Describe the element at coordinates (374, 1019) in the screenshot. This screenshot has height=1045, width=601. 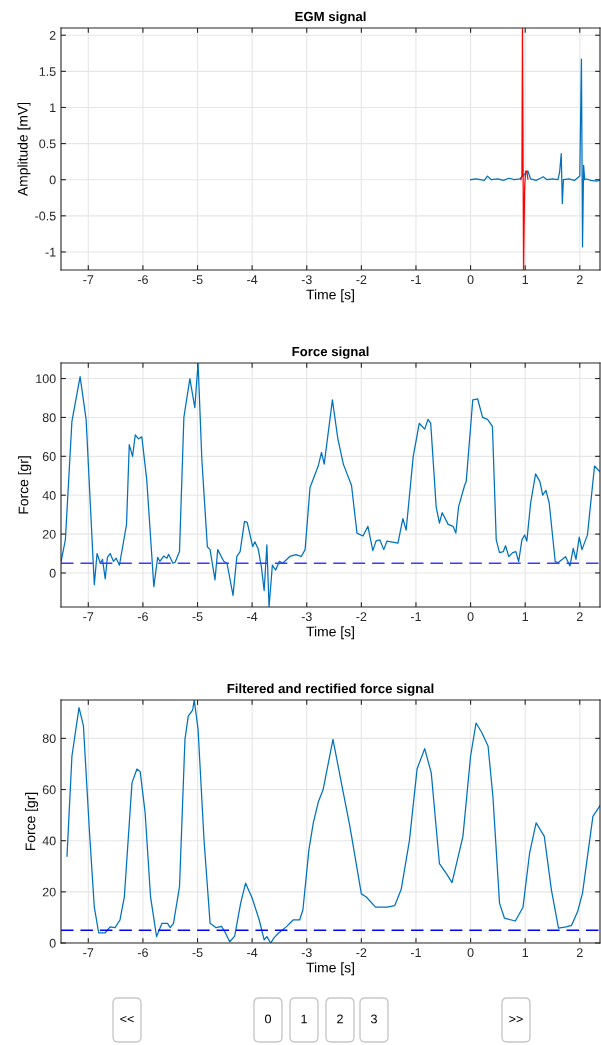
I see `text: 3` at that location.